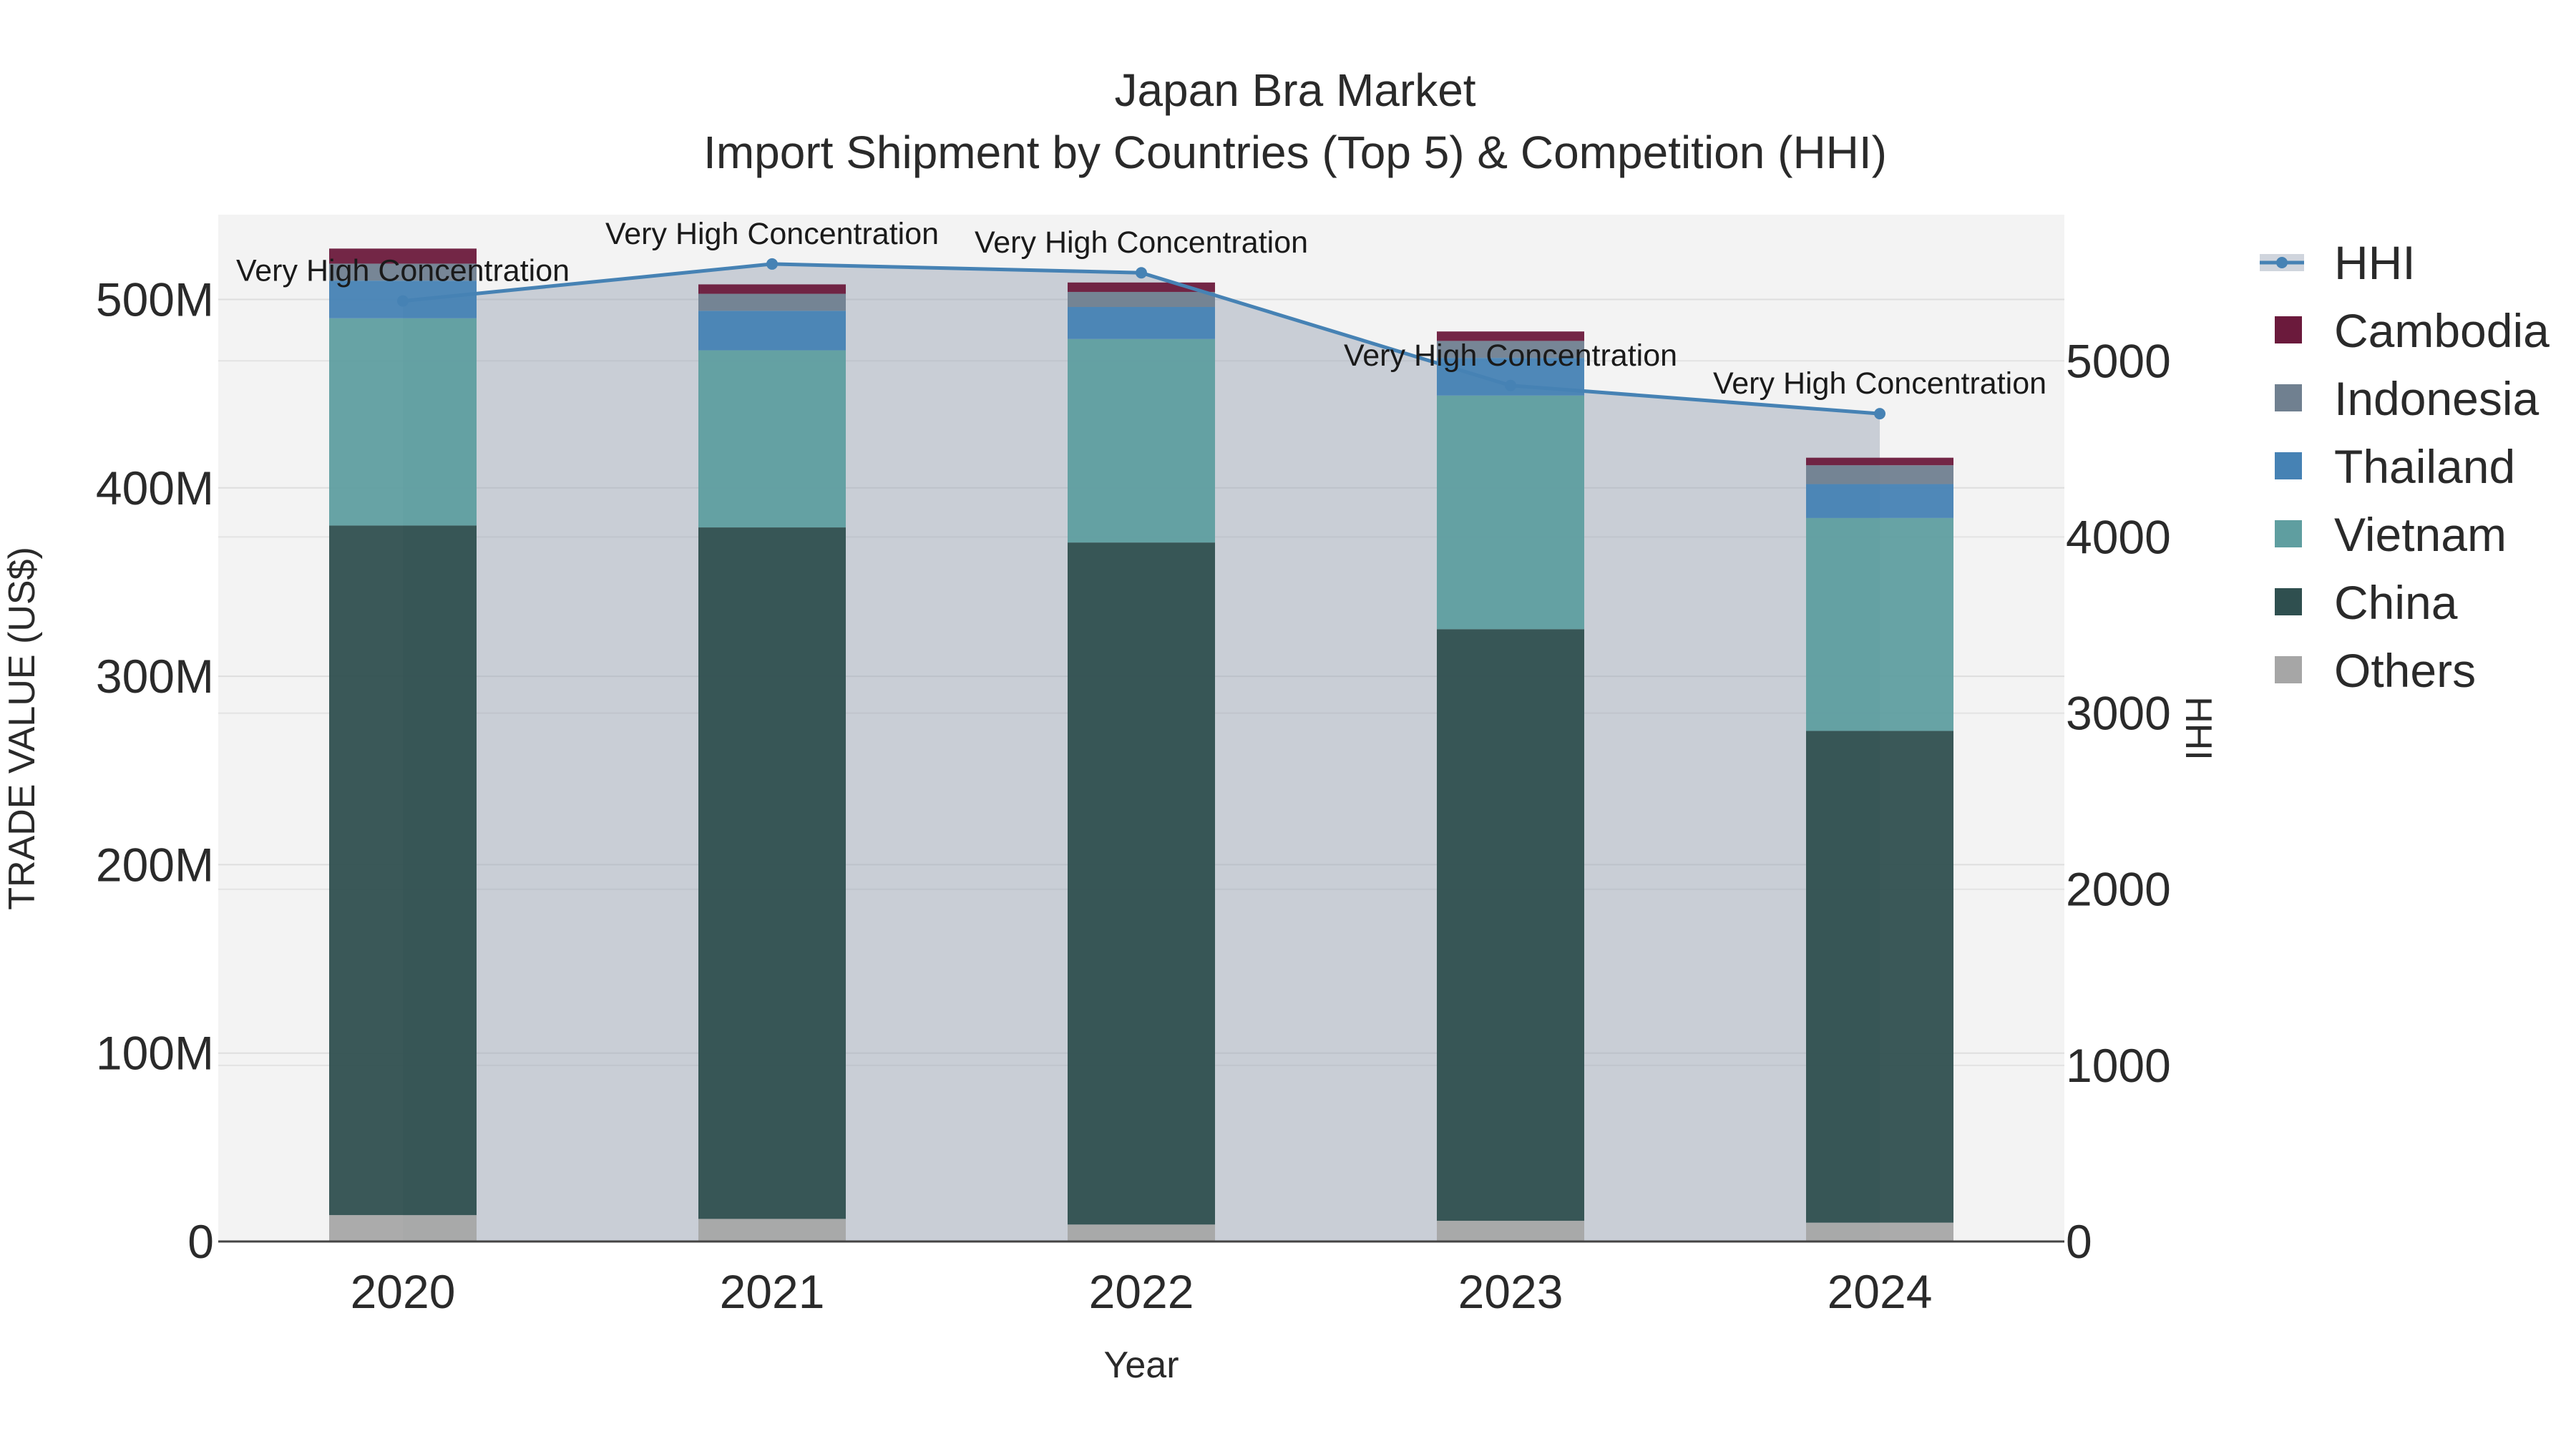  I want to click on legend-swatch-china, so click(2288, 601).